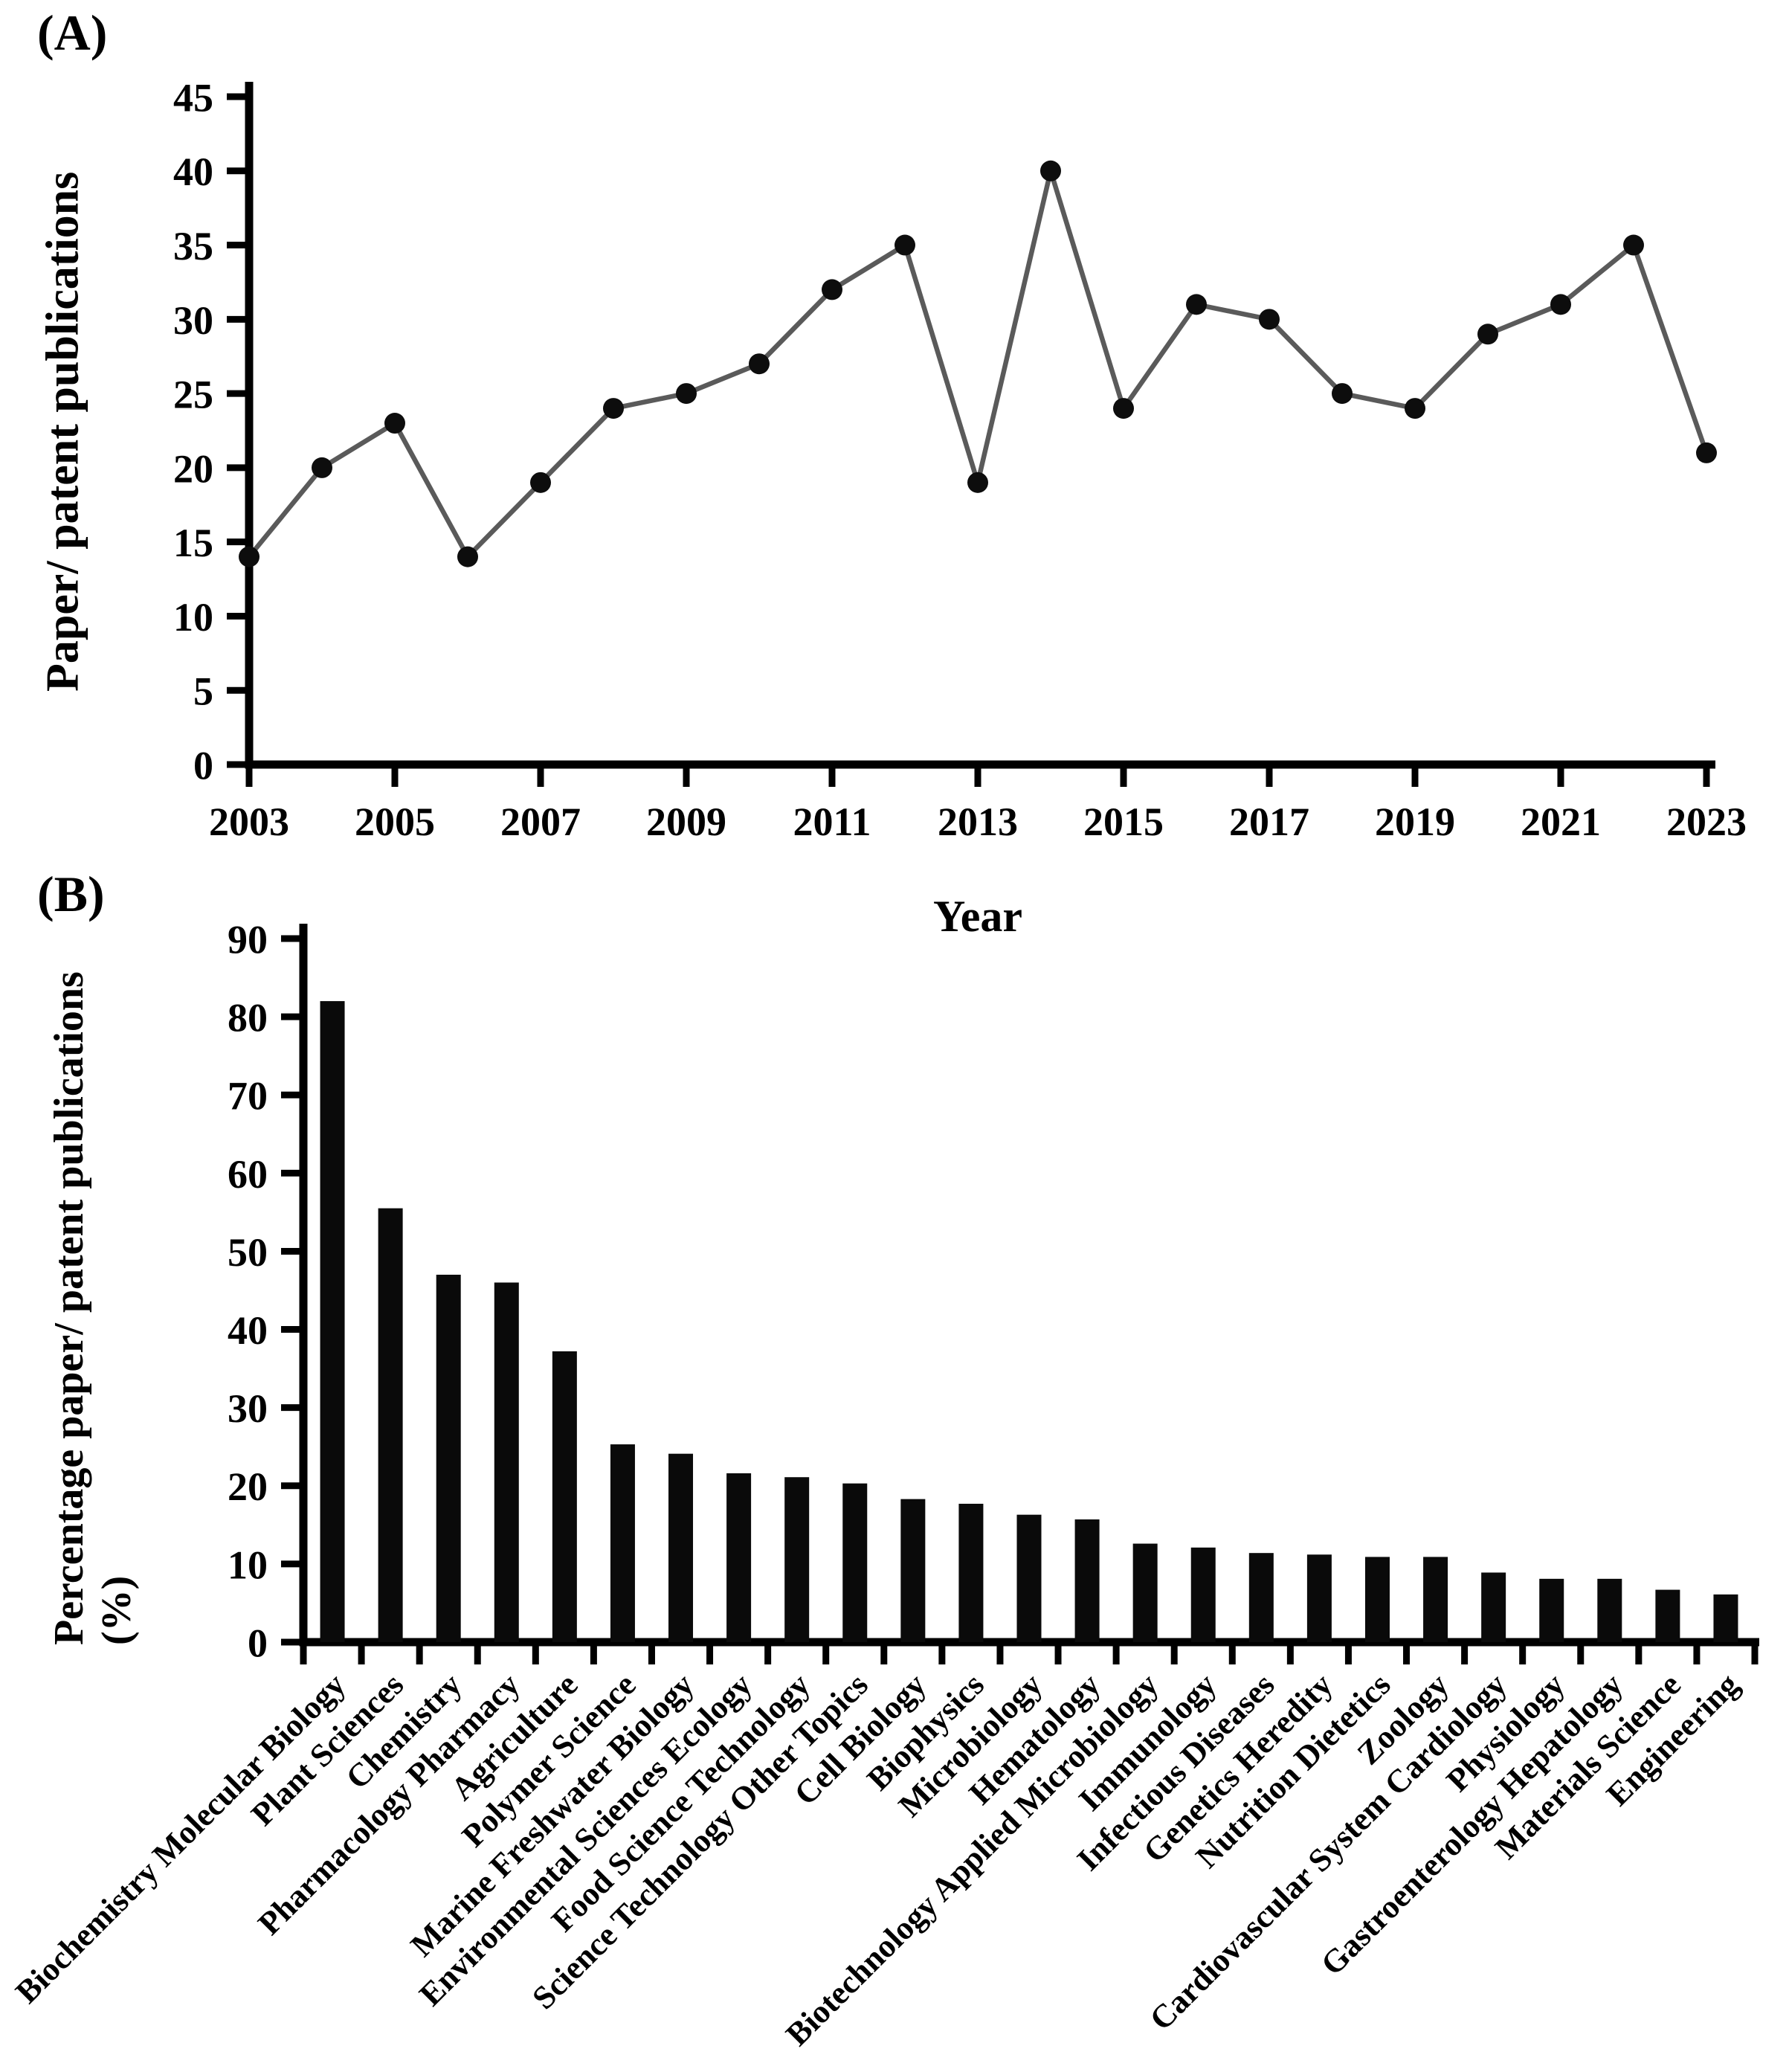 Image resolution: width=1789 pixels, height=2072 pixels. What do you see at coordinates (193, 97) in the screenshot?
I see `panel-a-y-tick-label: 45` at bounding box center [193, 97].